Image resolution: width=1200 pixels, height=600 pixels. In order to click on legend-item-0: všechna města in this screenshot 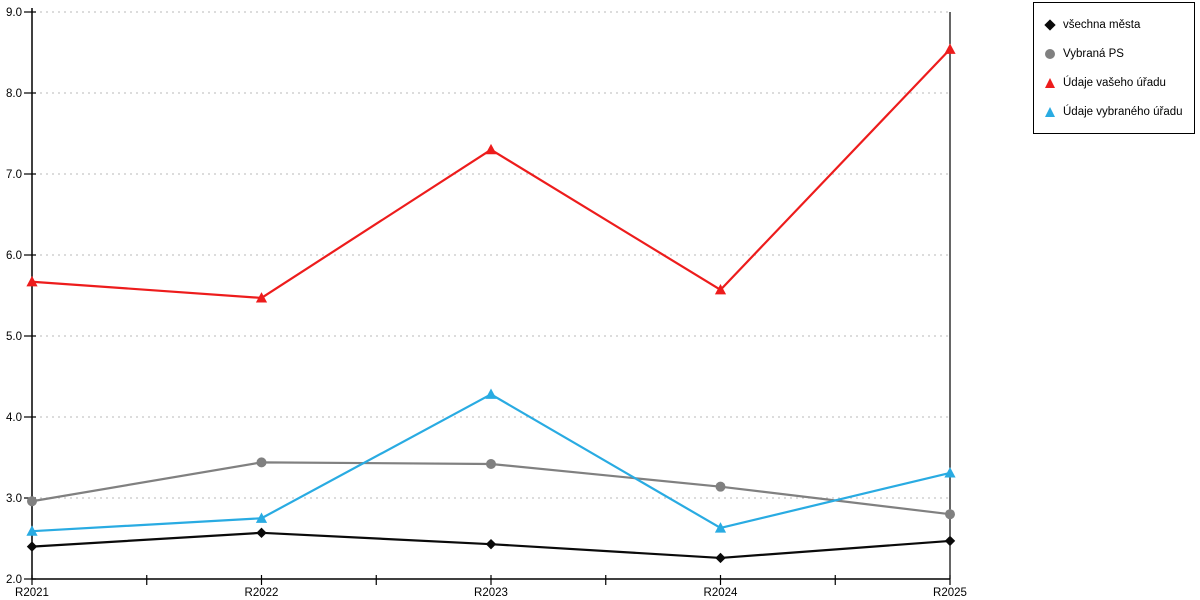, I will do `click(1116, 24)`.